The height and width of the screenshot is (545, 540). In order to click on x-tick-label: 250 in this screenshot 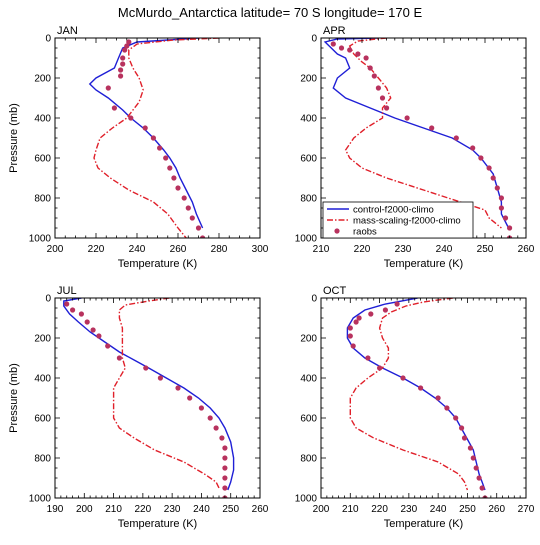, I will do `click(230, 509)`.